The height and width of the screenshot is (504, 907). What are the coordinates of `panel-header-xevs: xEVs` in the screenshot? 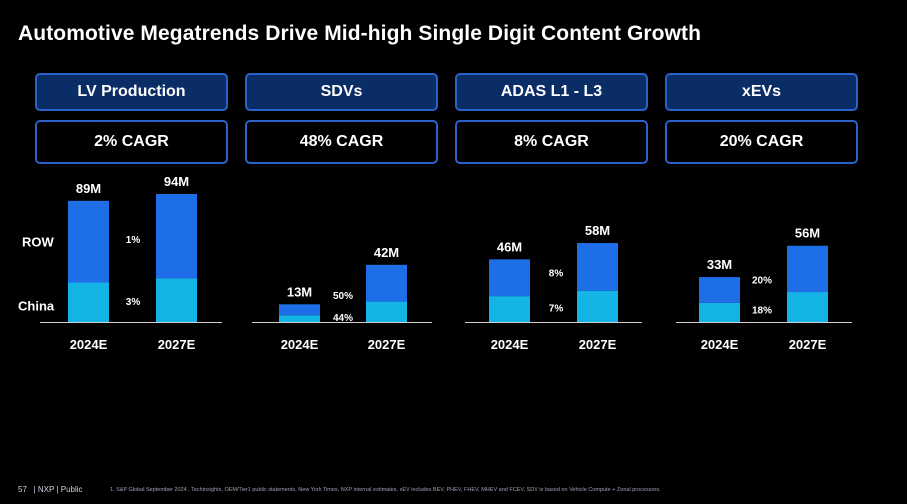 It's located at (761, 92).